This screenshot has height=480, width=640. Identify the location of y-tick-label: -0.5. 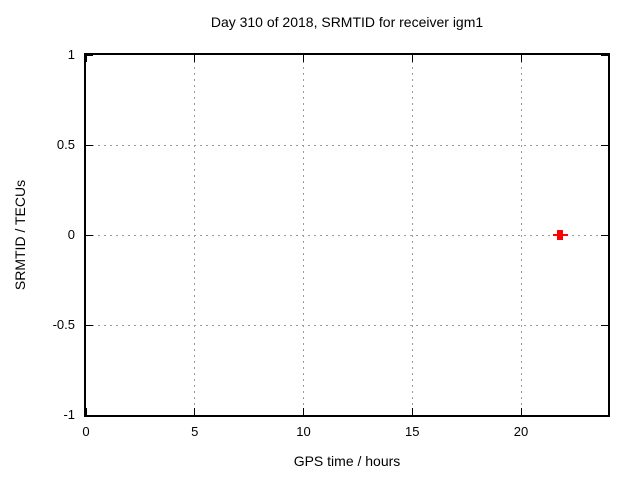
(63, 324).